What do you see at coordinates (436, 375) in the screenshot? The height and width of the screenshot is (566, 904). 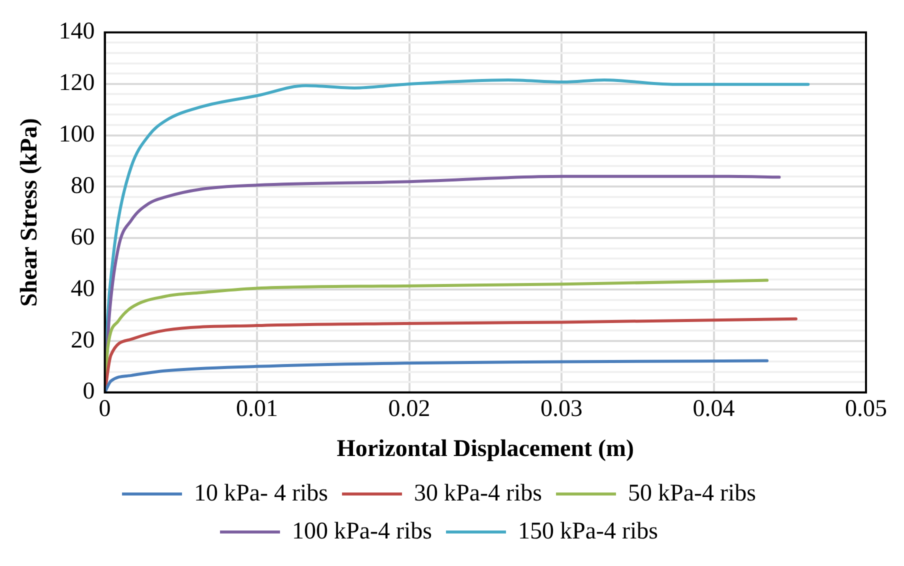 I see `line-series` at bounding box center [436, 375].